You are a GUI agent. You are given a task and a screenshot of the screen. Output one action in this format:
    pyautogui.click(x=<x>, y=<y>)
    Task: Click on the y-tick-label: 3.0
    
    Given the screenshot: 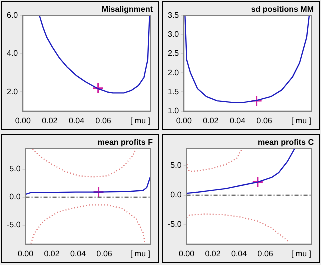 What is the action you would take?
    pyautogui.click(x=174, y=34)
    